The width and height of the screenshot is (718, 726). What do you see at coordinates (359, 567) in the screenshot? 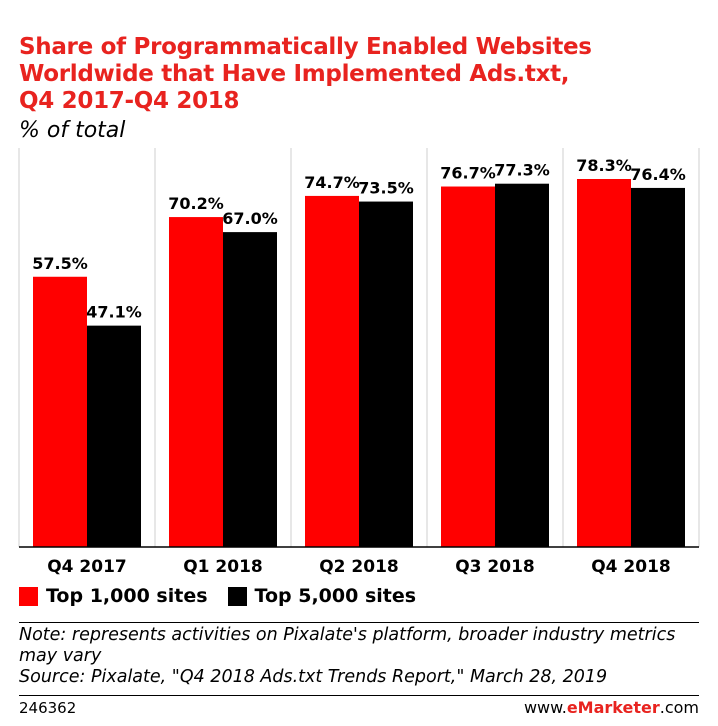
I see `x-tick-label: Q2 2018` at bounding box center [359, 567].